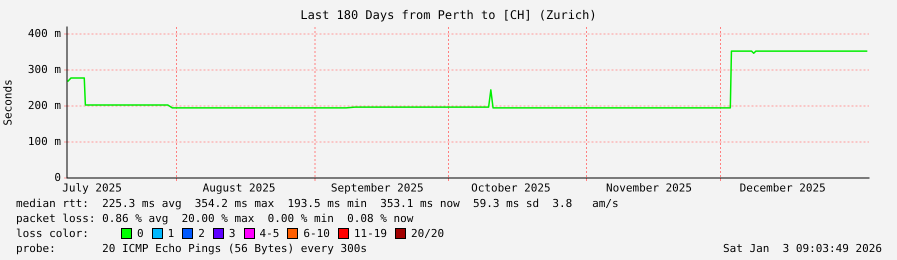  What do you see at coordinates (511, 187) in the screenshot?
I see `x-tick-label: October 2025` at bounding box center [511, 187].